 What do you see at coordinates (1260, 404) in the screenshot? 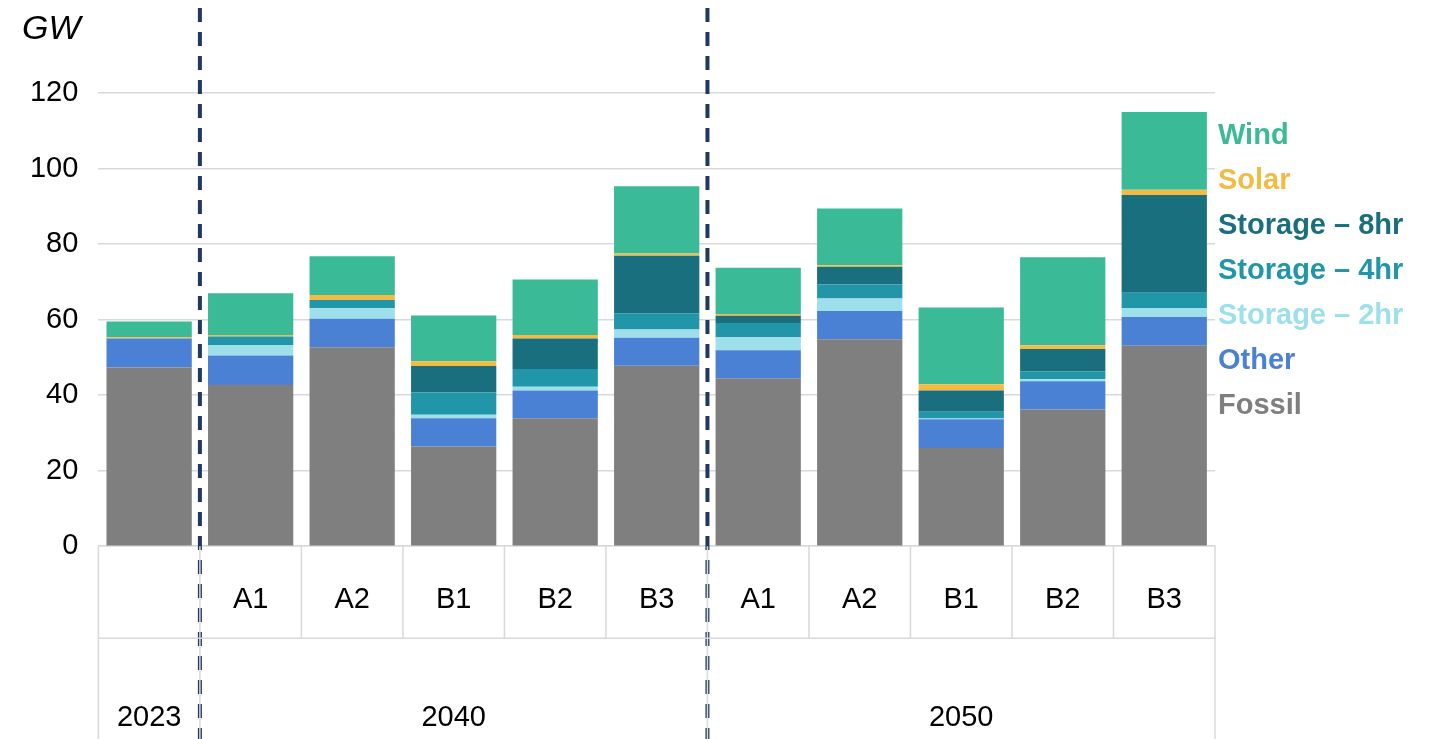
I see `series-label: Fossil` at bounding box center [1260, 404].